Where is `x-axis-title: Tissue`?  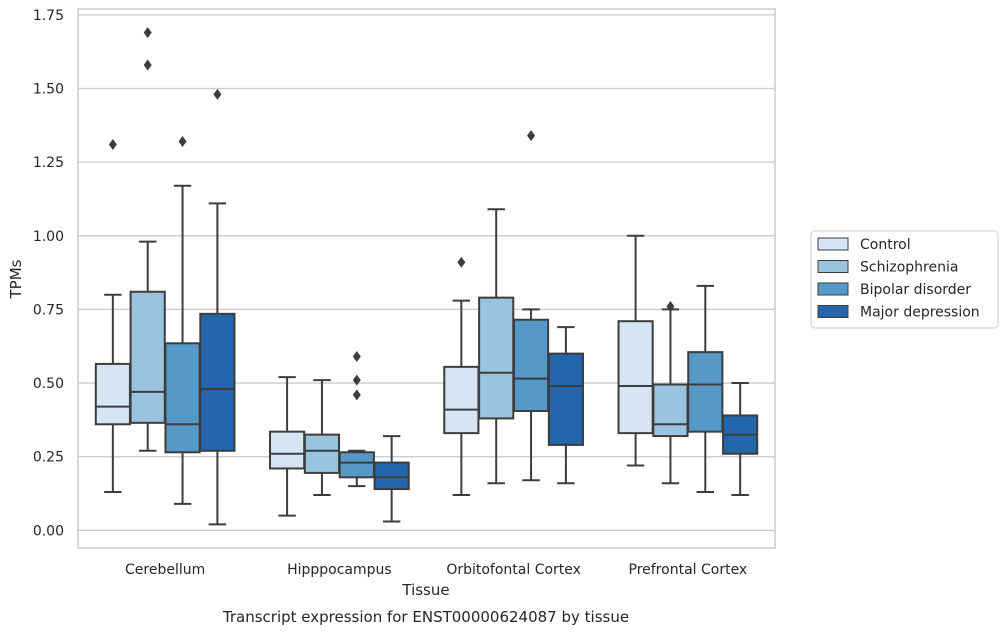 x-axis-title: Tissue is located at coordinates (425, 590).